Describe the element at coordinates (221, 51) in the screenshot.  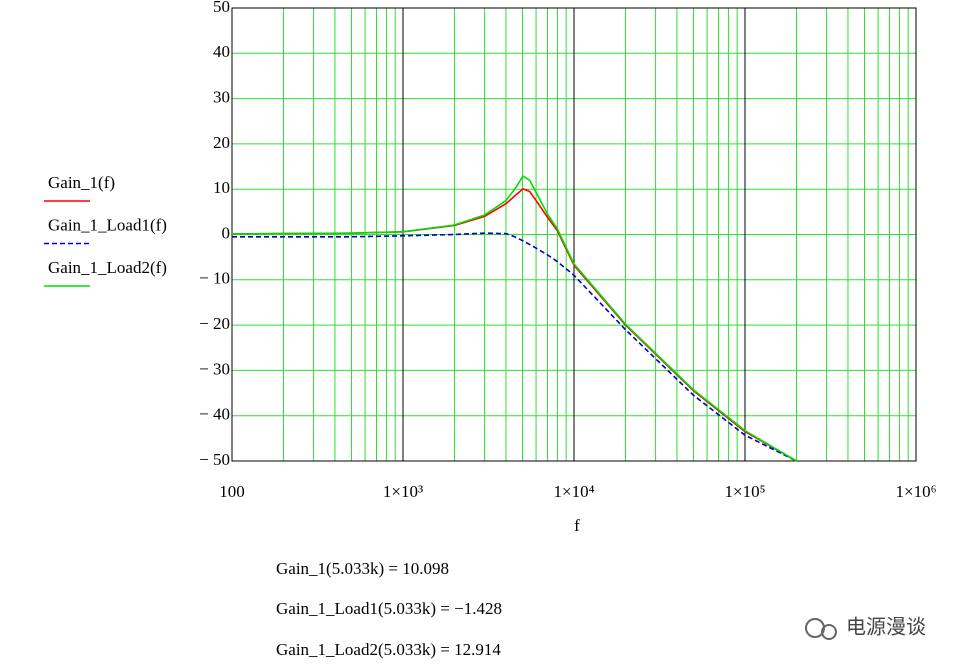
I see `y-tick-label: 40` at that location.